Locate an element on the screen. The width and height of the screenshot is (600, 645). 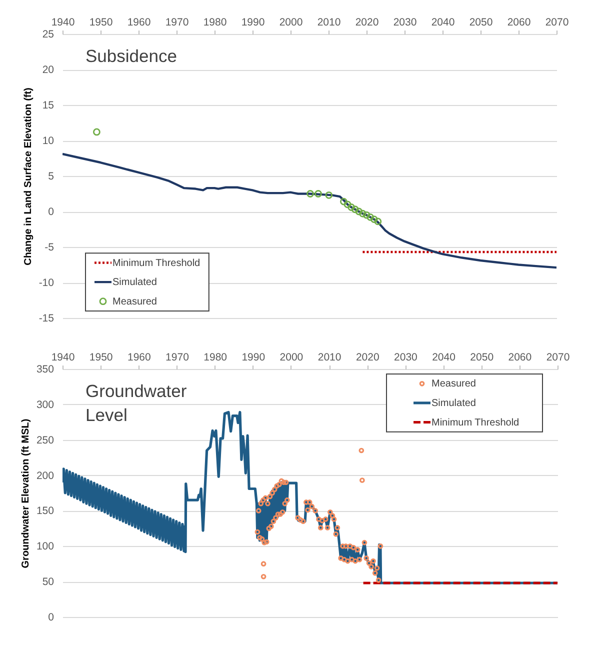
y-tick-label: 50 is located at coordinates (48, 582).